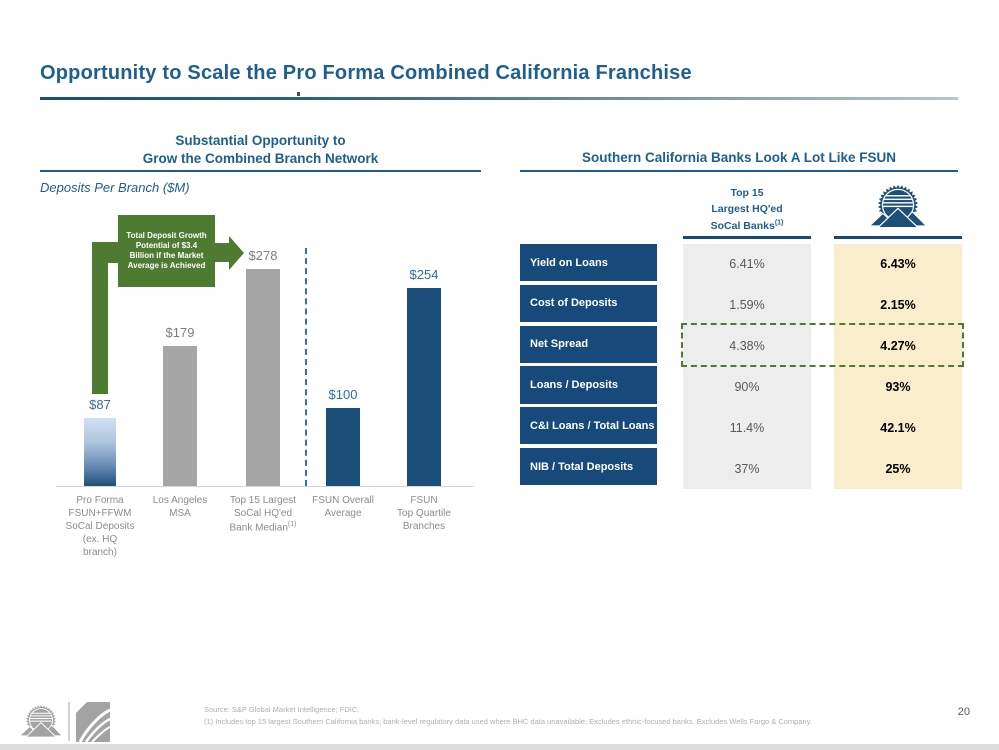 This screenshot has width=999, height=750. Describe the element at coordinates (180, 332) in the screenshot. I see `bar-value-label-2: $179` at that location.